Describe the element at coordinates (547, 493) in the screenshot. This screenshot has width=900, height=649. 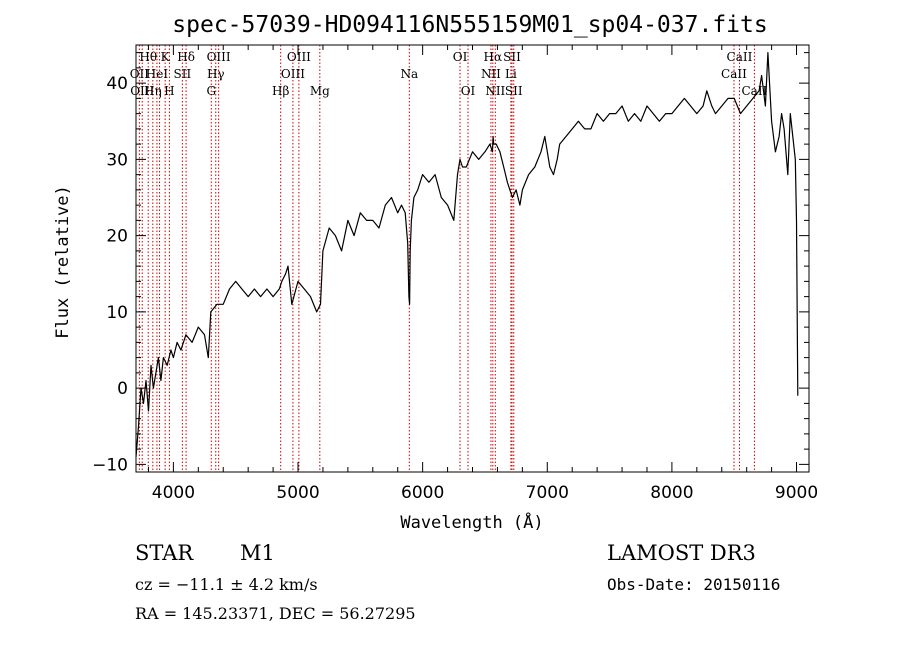
I see `x-tick-label: 7000` at that location.